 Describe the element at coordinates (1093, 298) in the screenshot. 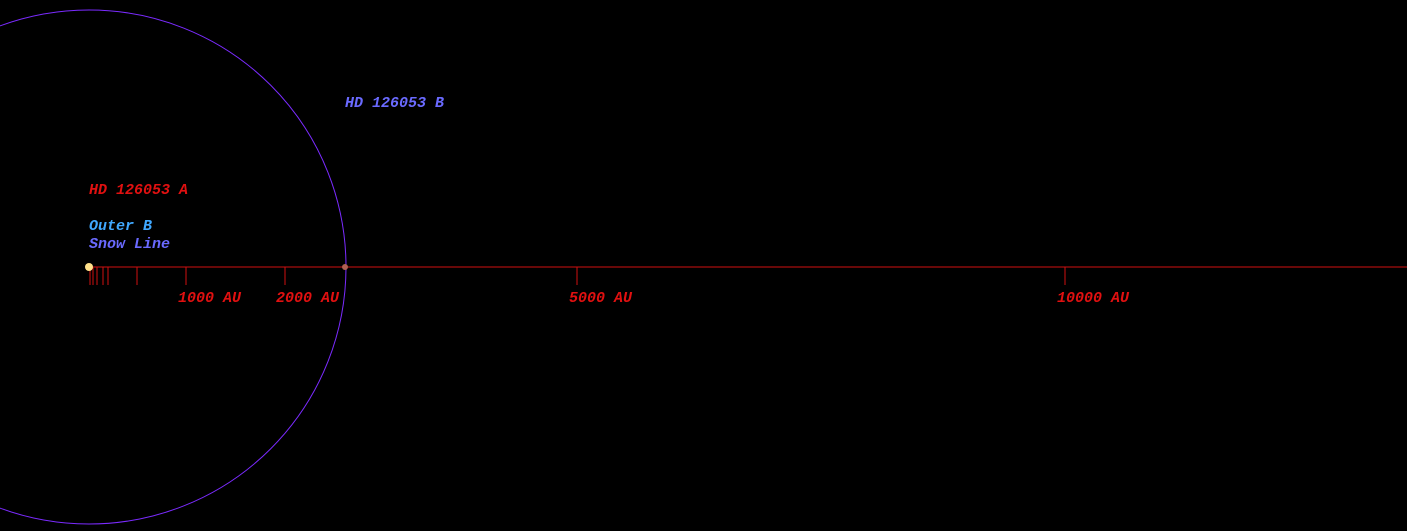

I see `scale-label: 10000 AU` at that location.